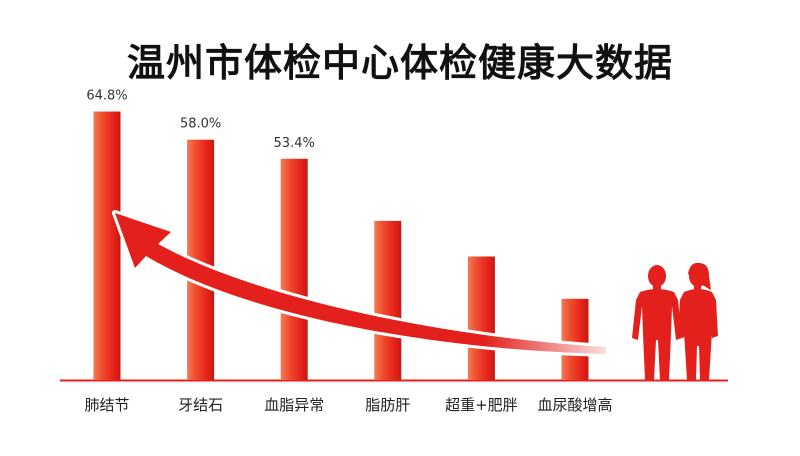 Image resolution: width=800 pixels, height=456 pixels. What do you see at coordinates (200, 124) in the screenshot?
I see `value-label: 58.0%` at bounding box center [200, 124].